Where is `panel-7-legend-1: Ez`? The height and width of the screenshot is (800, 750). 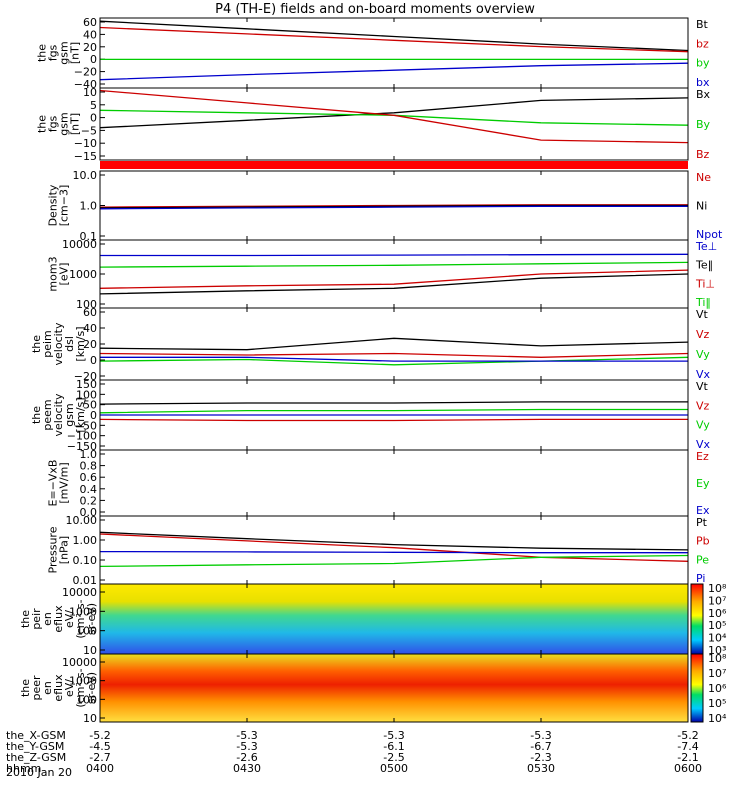 panel-7-legend-1: Ez is located at coordinates (702, 456).